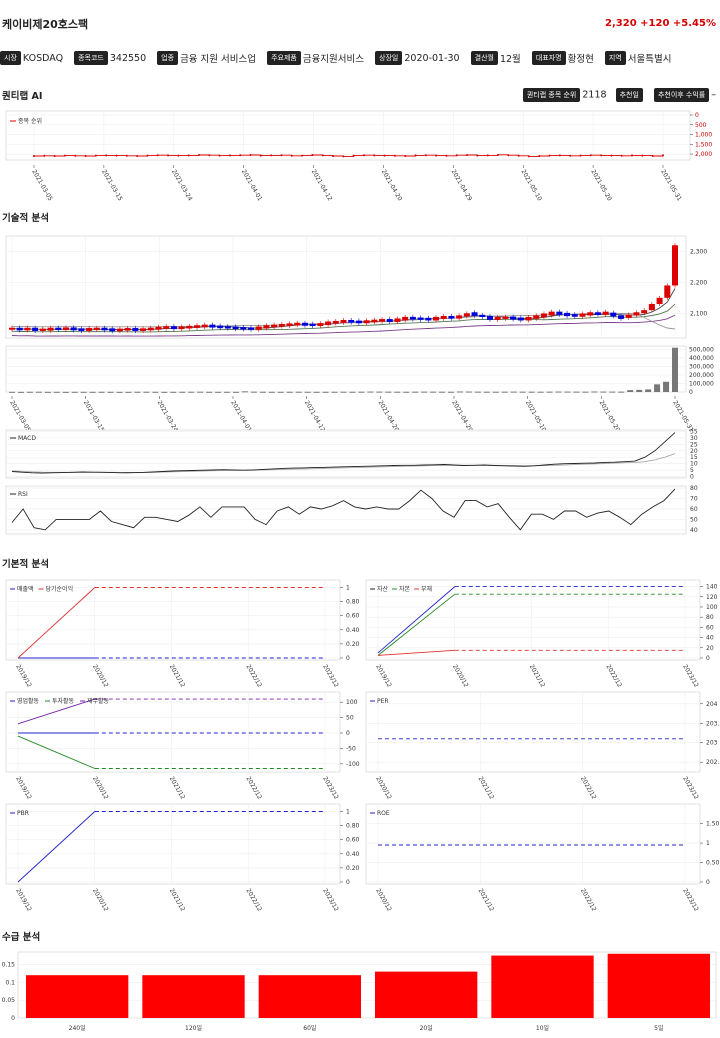 This screenshot has width=720, height=1038. What do you see at coordinates (580, 59) in the screenshot?
I see `info-value-ceo: 황정현` at bounding box center [580, 59].